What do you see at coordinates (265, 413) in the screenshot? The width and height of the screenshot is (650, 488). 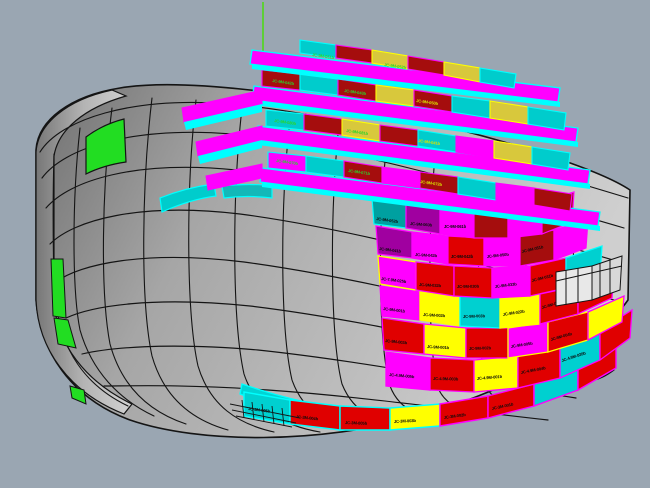 I see `keel-detail-lines` at bounding box center [265, 413].